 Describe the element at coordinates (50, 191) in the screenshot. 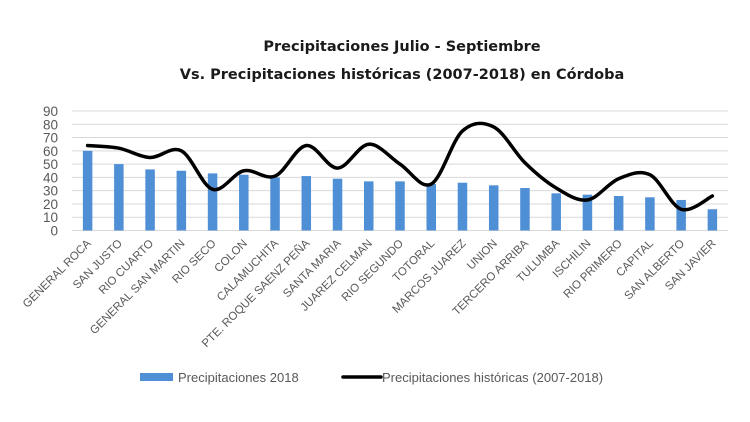

I see `y-tick-label: 30` at that location.